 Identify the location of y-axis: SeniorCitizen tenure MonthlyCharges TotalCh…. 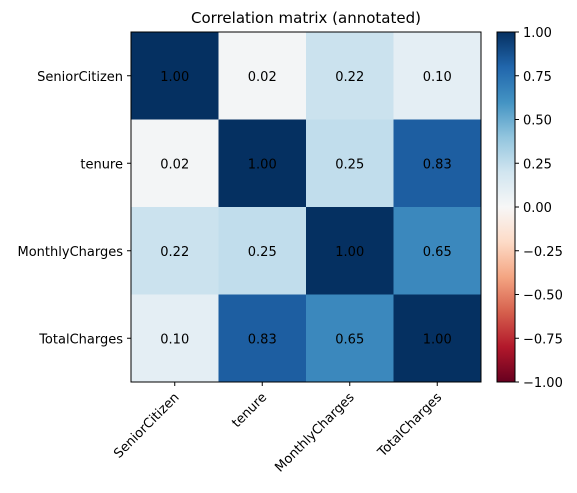
(74, 208).